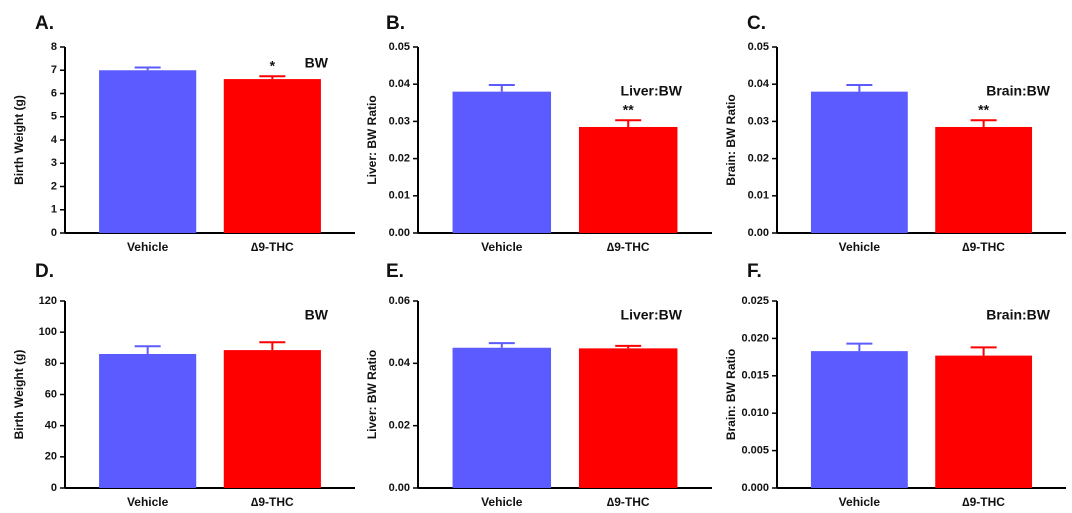  Describe the element at coordinates (395, 23) in the screenshot. I see `panel-letter: B.` at that location.